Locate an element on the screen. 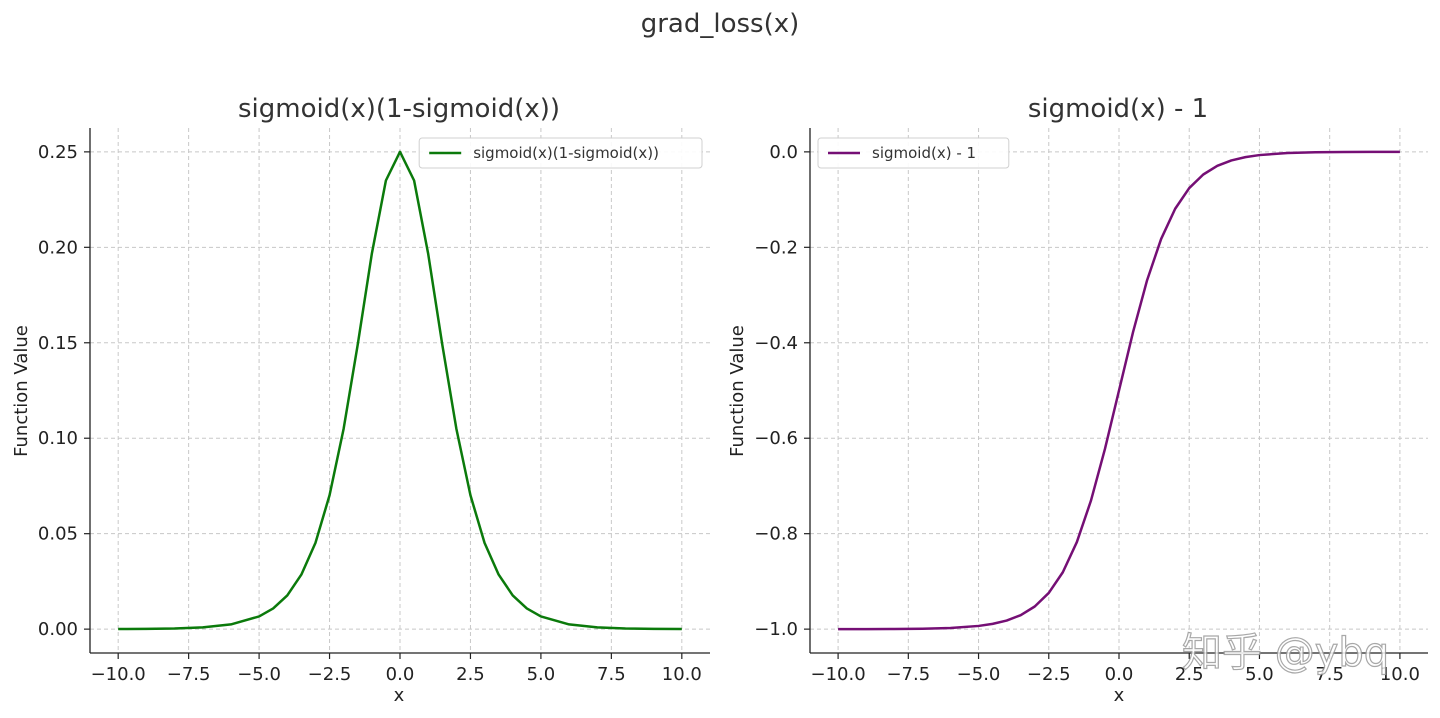 The width and height of the screenshot is (1440, 718). panel-right-title: sigmoid(x) - 1 is located at coordinates (1118, 109).